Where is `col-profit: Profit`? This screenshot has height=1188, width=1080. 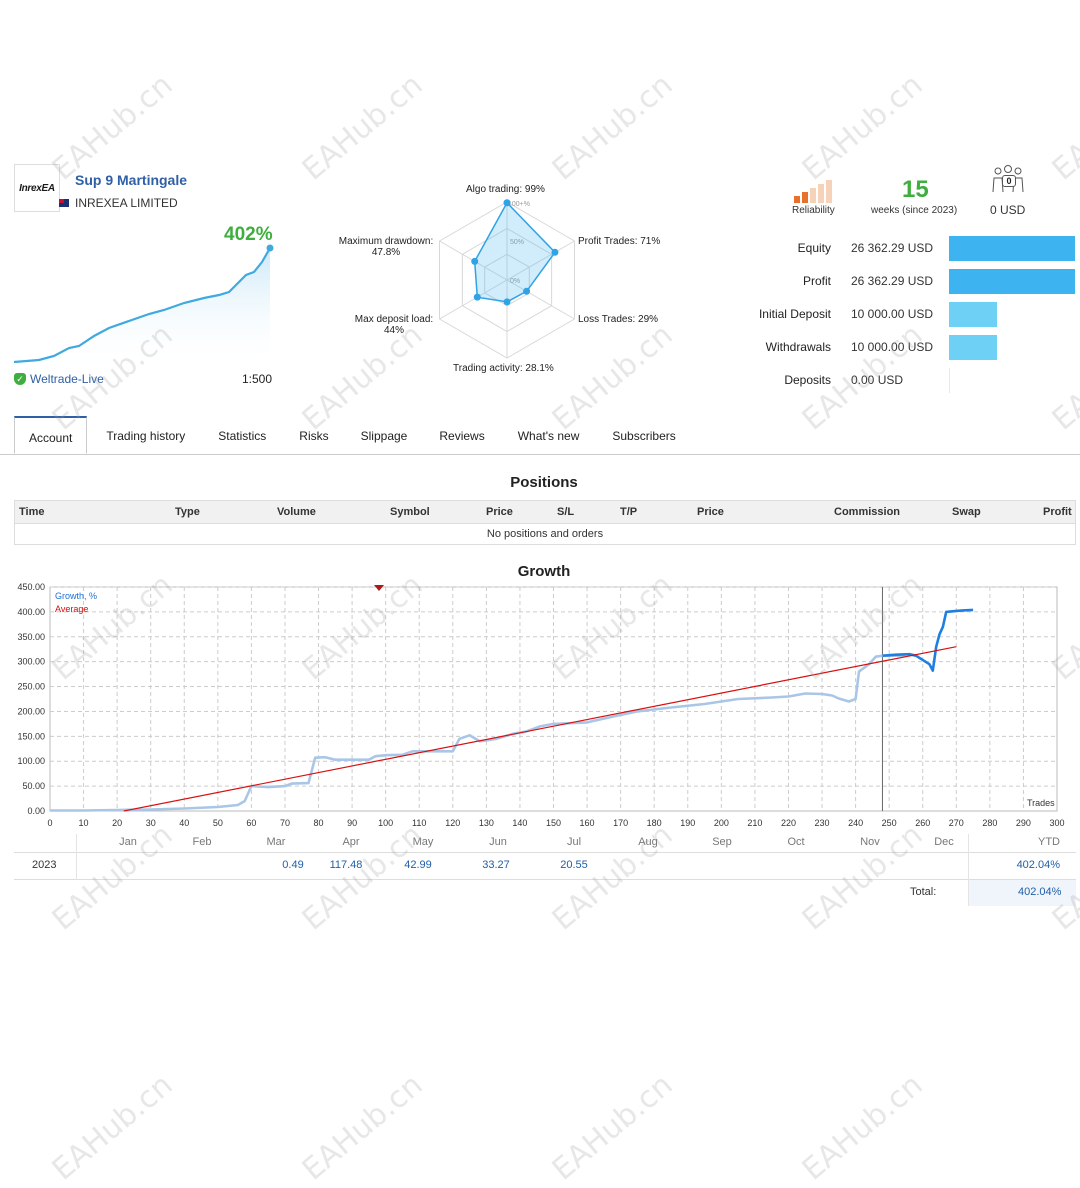 col-profit: Profit is located at coordinates (1057, 512).